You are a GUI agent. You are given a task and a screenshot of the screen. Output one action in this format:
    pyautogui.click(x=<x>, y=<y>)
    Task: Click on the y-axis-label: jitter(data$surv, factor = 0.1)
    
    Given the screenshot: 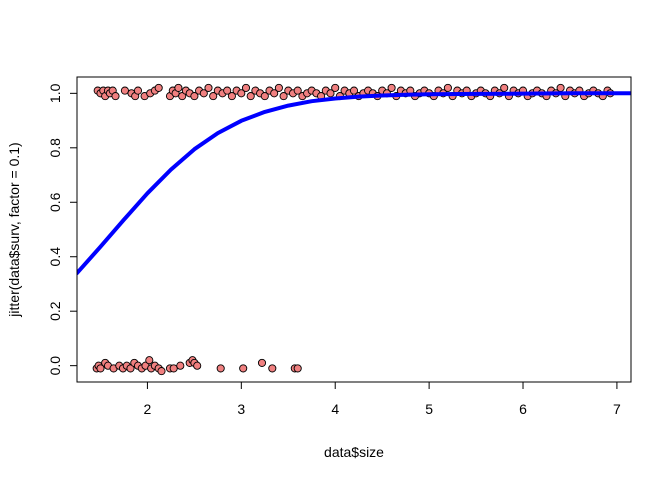 What is the action you would take?
    pyautogui.click(x=14, y=229)
    